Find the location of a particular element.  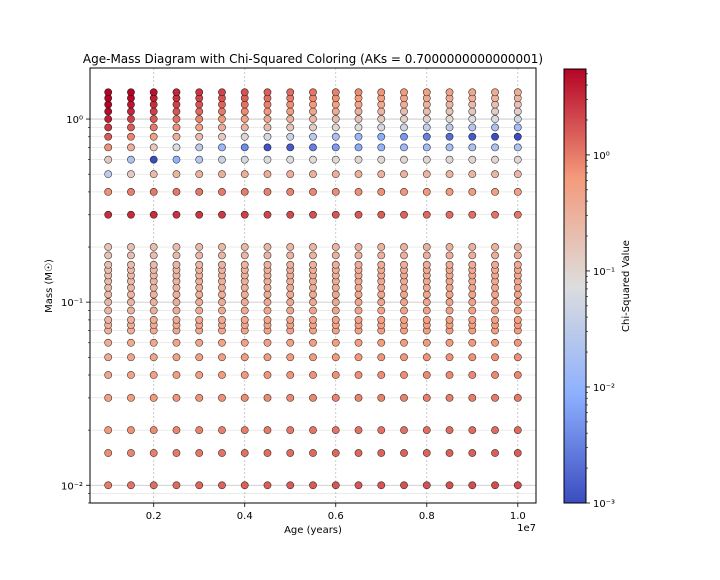

x-axis: 0.2 0.4 0.6 0.8 1.0 is located at coordinates (336, 512).